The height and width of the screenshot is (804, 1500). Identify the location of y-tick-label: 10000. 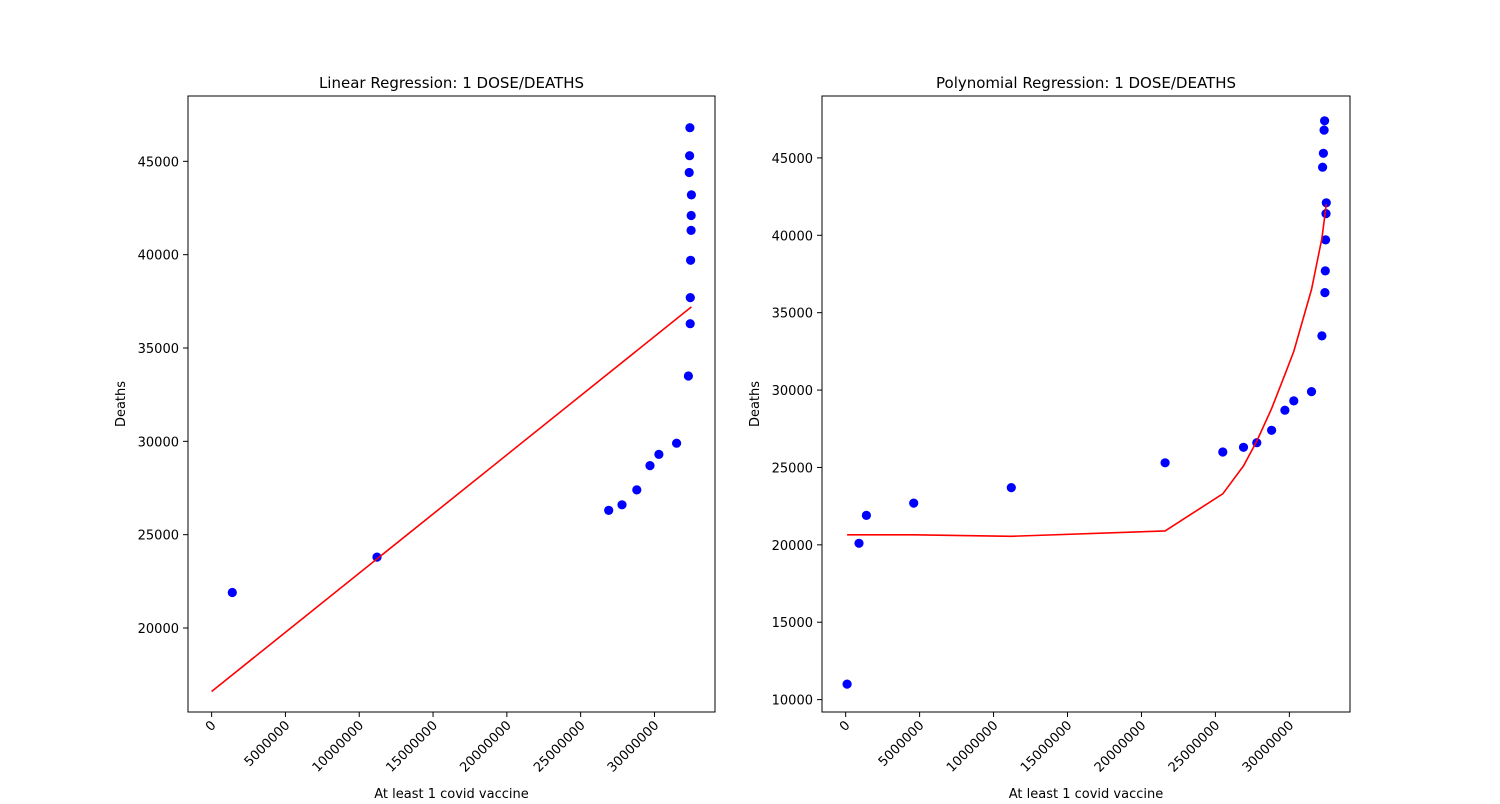
(792, 701).